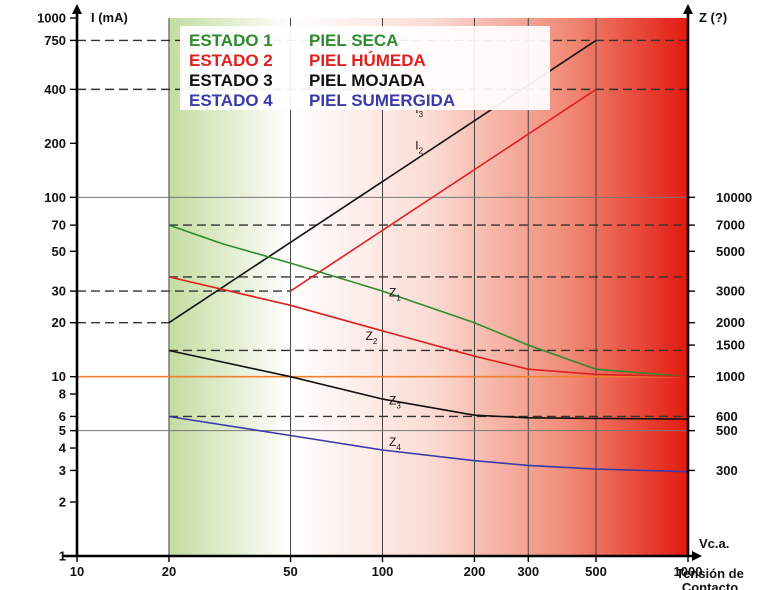 The image size is (771, 590). Describe the element at coordinates (419, 146) in the screenshot. I see `series-label-I2: I2` at that location.